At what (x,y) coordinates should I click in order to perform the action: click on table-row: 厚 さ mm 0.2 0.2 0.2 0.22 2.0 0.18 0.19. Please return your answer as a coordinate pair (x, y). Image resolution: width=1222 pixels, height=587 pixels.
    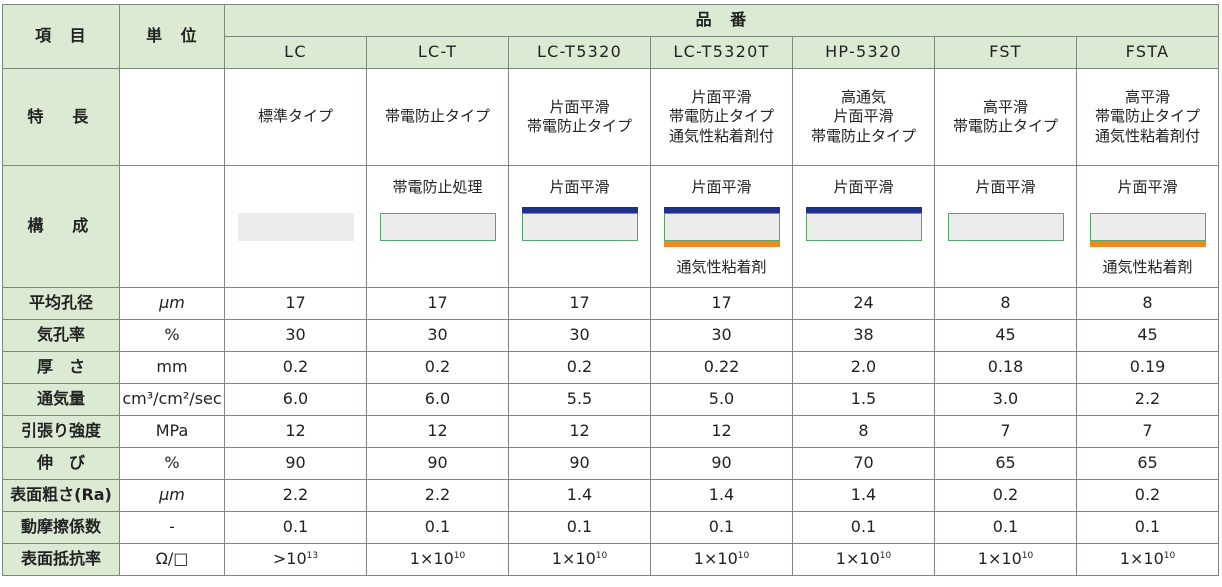
    Looking at the image, I should click on (611, 367).